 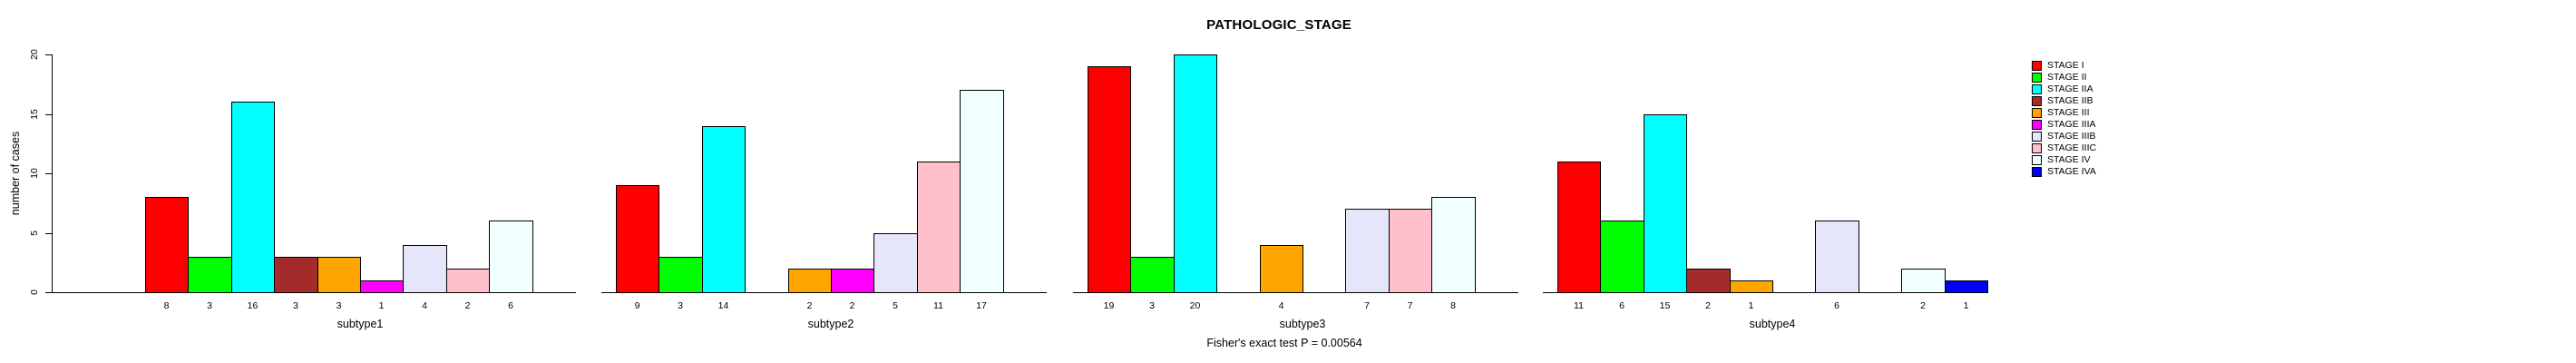 I want to click on legend-swatch-stage-iv, so click(x=2037, y=160).